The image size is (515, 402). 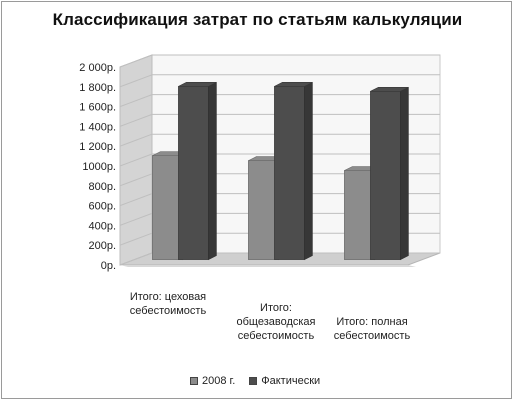 What do you see at coordinates (219, 381) in the screenshot?
I see `legend-label-2008: 2008 г.` at bounding box center [219, 381].